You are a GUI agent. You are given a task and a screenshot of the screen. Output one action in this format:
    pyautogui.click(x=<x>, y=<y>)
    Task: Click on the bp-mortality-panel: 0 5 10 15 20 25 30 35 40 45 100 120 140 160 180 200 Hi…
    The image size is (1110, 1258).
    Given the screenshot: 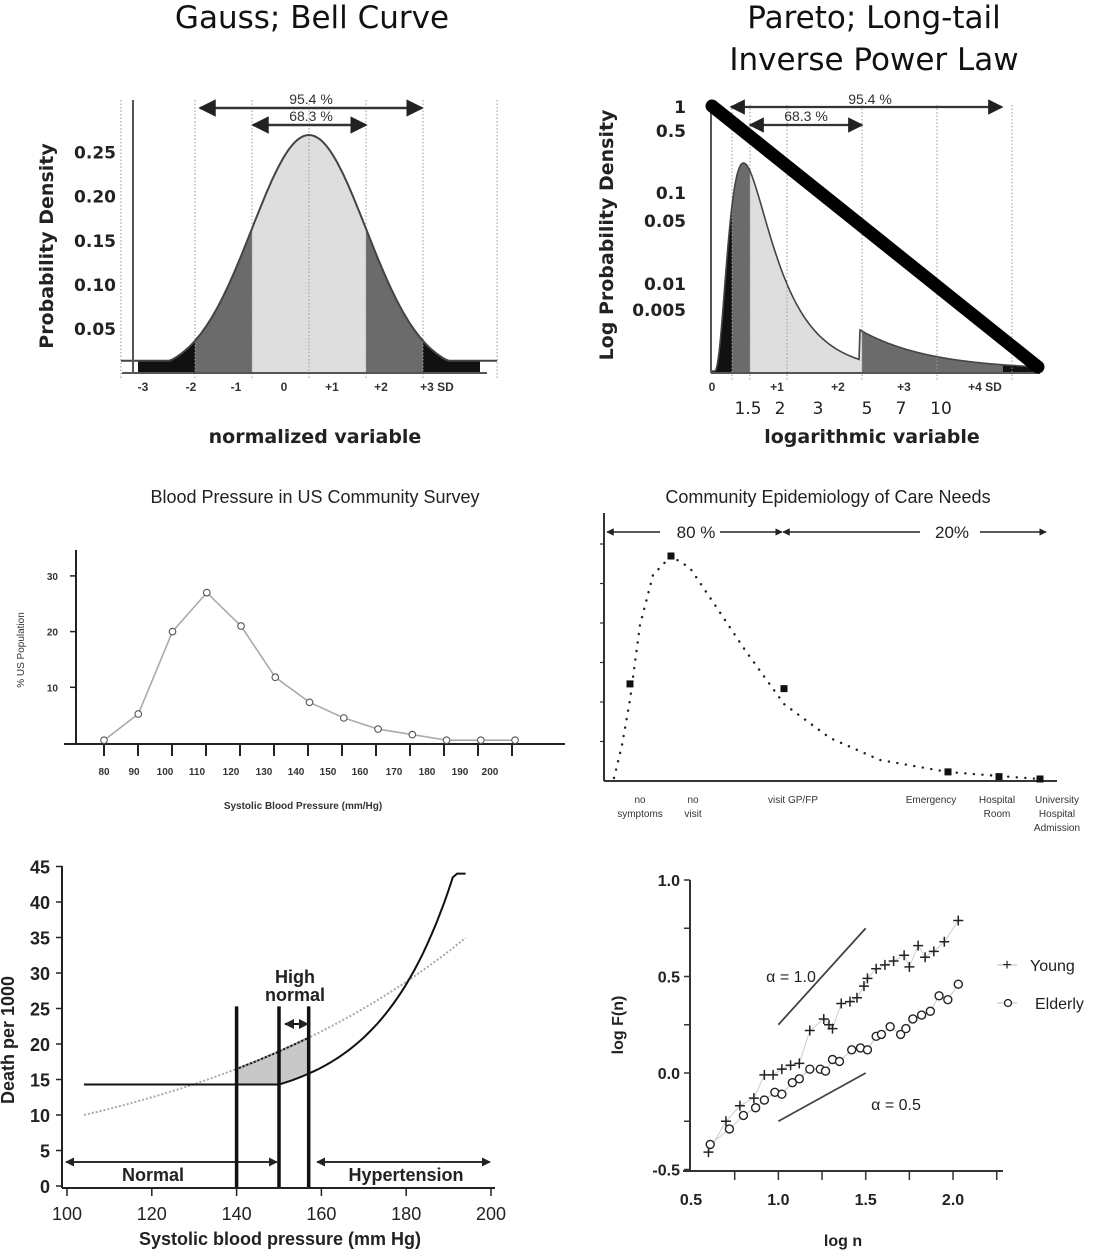 What is the action you would take?
    pyautogui.click(x=253, y=1054)
    